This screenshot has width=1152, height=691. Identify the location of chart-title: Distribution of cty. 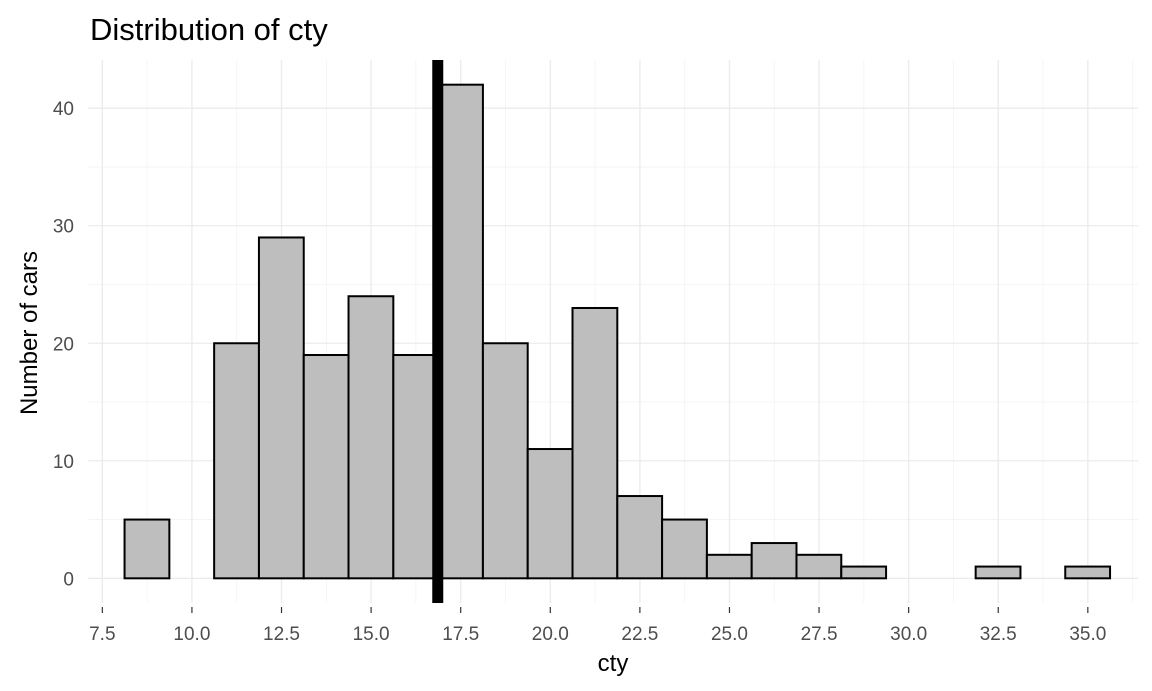
(209, 29).